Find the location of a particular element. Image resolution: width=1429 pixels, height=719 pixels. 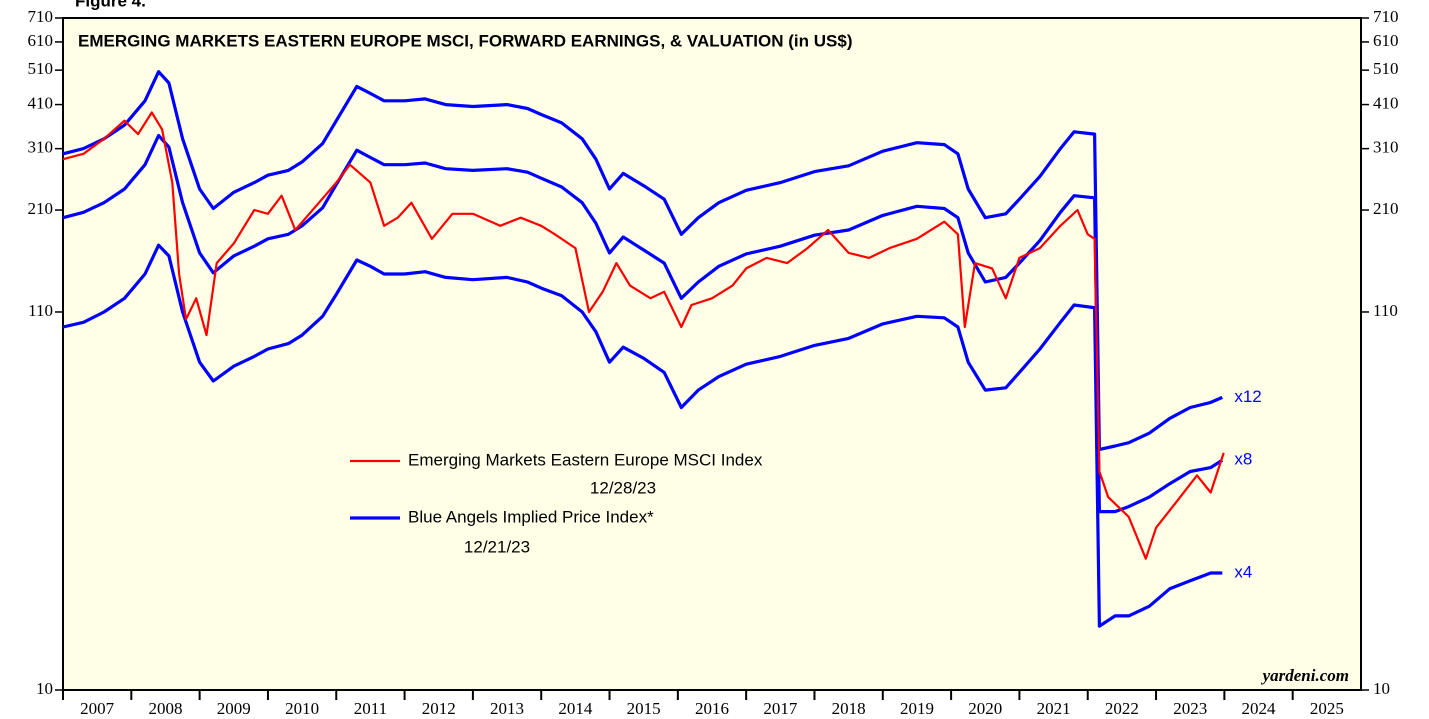

x-tick-label: 2011 is located at coordinates (370, 708).